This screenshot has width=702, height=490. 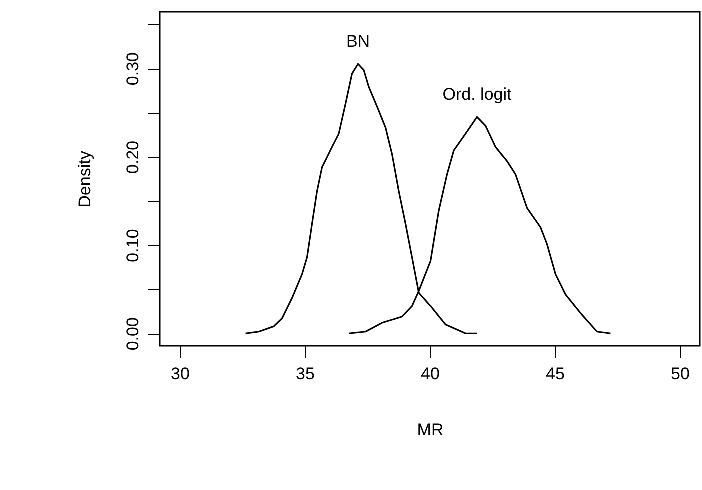 I want to click on x-tick-label: 45, so click(x=555, y=374).